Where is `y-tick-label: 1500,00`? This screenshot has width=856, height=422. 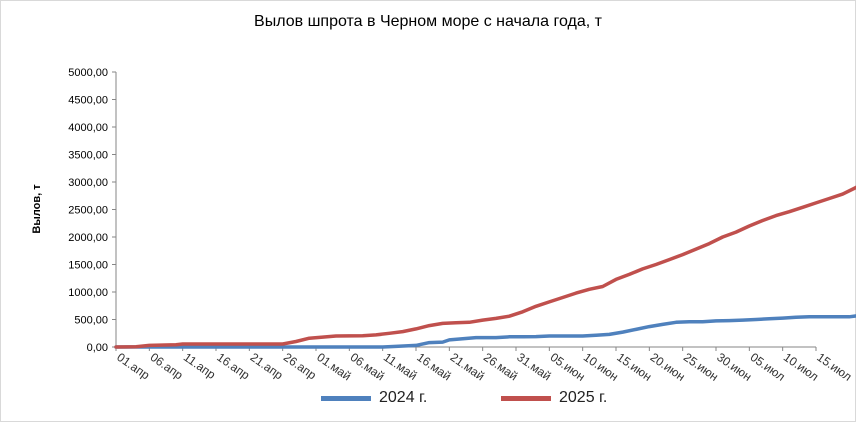
y-tick-label: 1500,00 is located at coordinates (88, 266).